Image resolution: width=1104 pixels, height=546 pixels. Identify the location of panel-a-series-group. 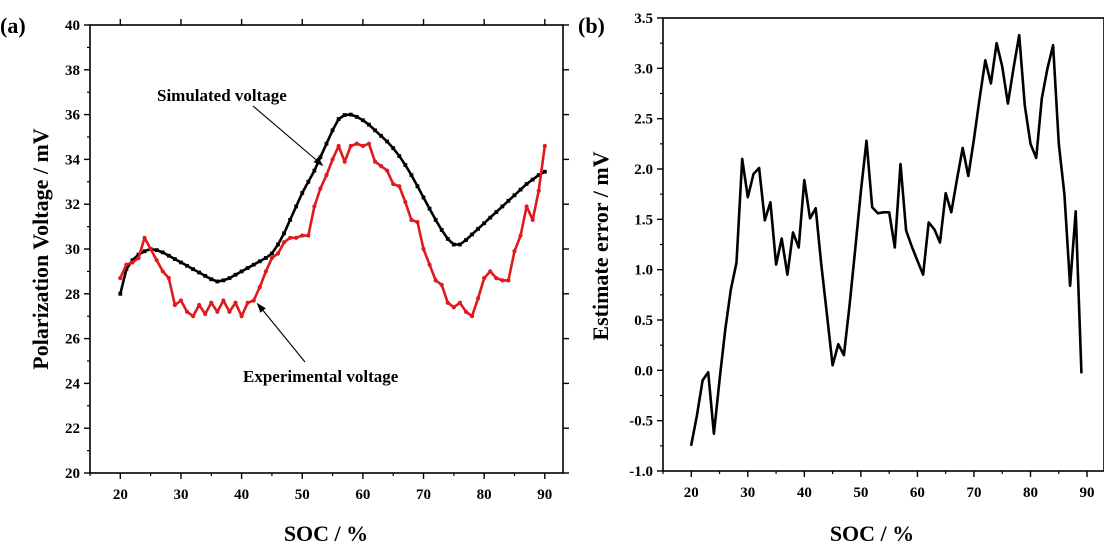
(332, 215).